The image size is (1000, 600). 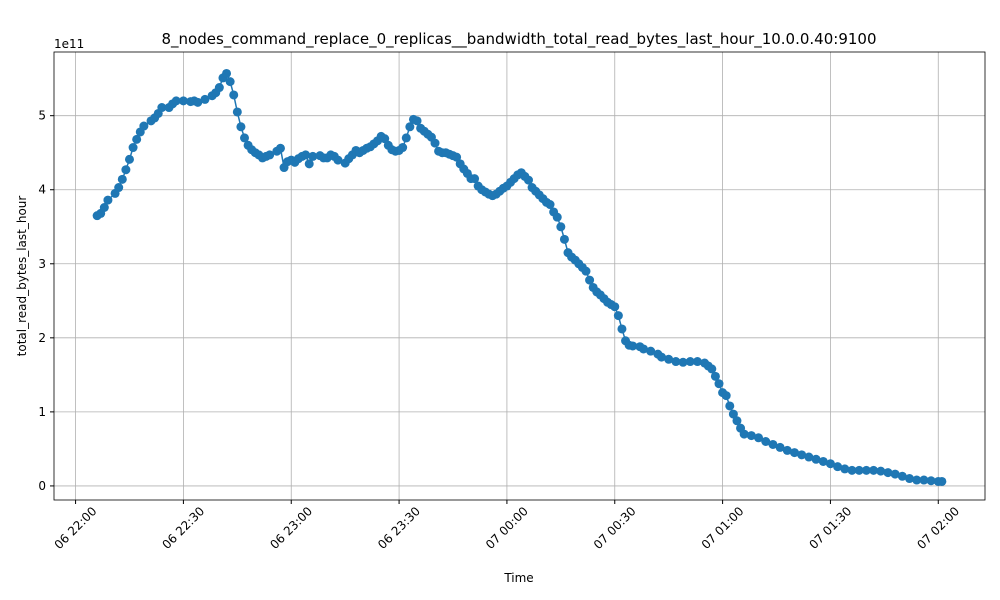 I want to click on x-axis-label: Time, so click(x=518, y=578).